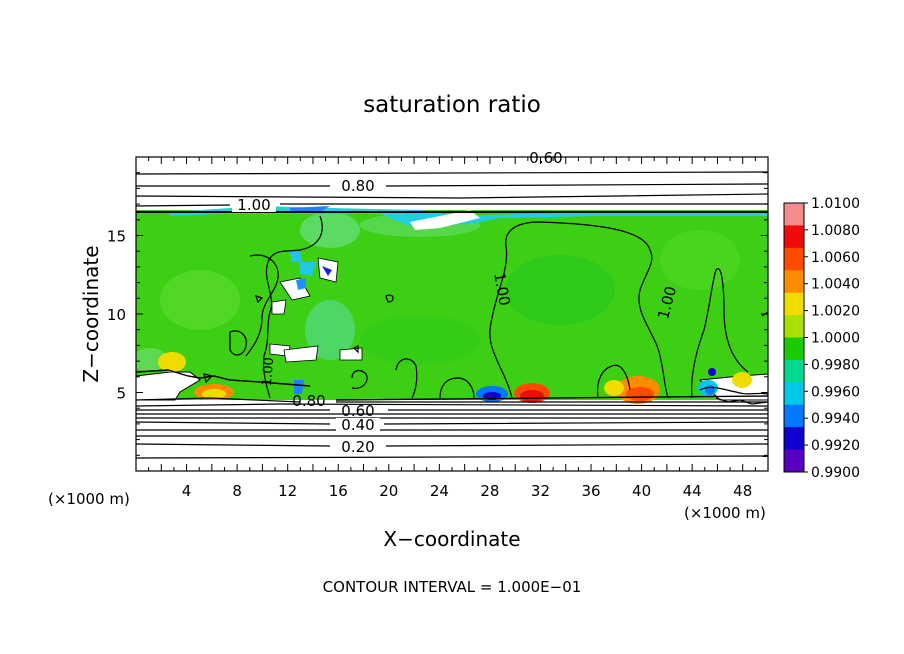 Image resolution: width=904 pixels, height=654 pixels. What do you see at coordinates (835, 258) in the screenshot?
I see `colorbar-label: 1.0060` at bounding box center [835, 258].